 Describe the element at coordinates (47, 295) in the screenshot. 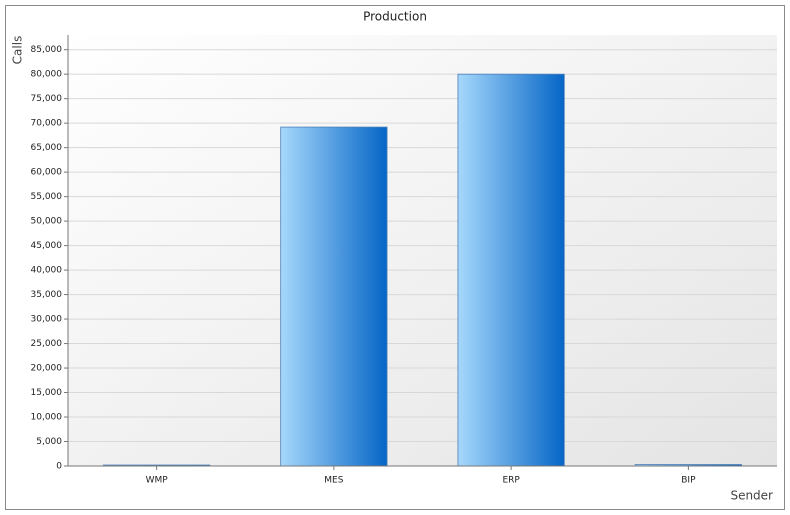

I see `y-tick-label: 35,000` at that location.